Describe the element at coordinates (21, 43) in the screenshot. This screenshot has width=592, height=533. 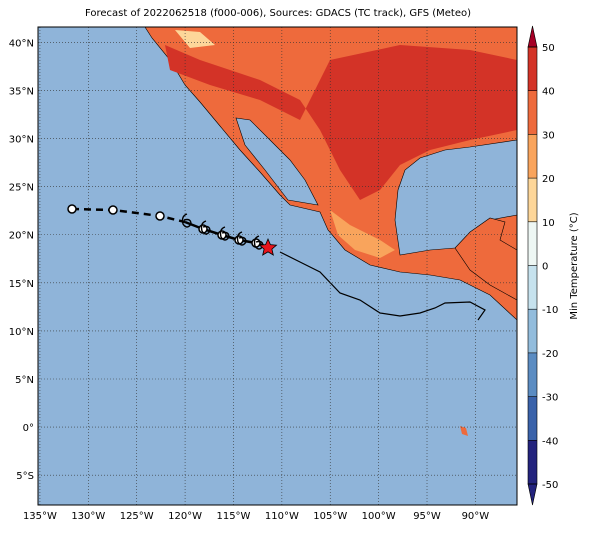
I see `y-tick-label: 40°N` at that location.